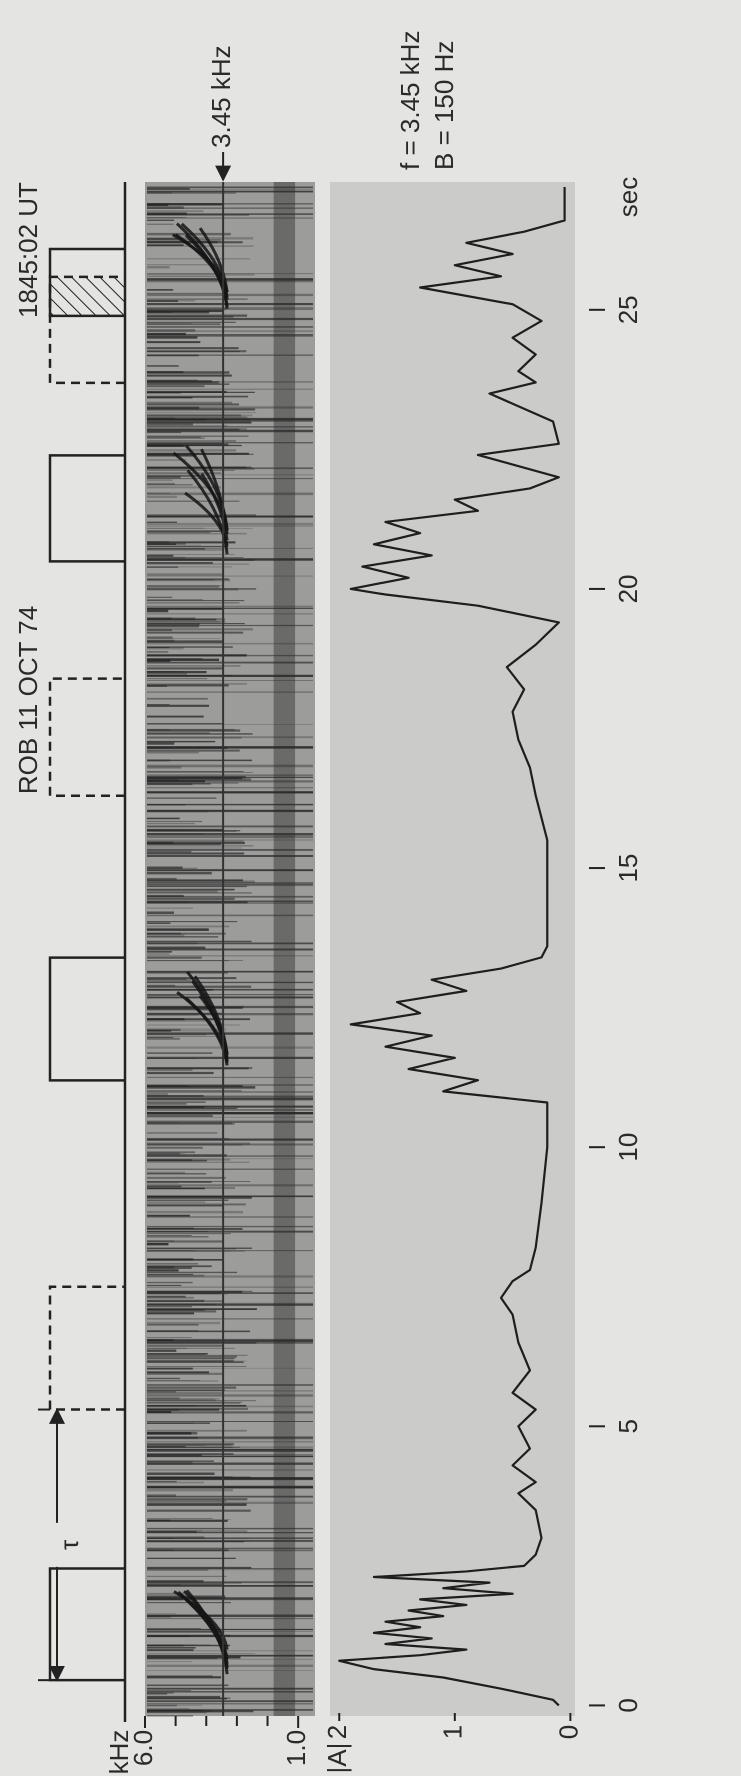 The width and height of the screenshot is (741, 1776). What do you see at coordinates (87, 296) in the screenshot?
I see `pulse-hatch` at bounding box center [87, 296].